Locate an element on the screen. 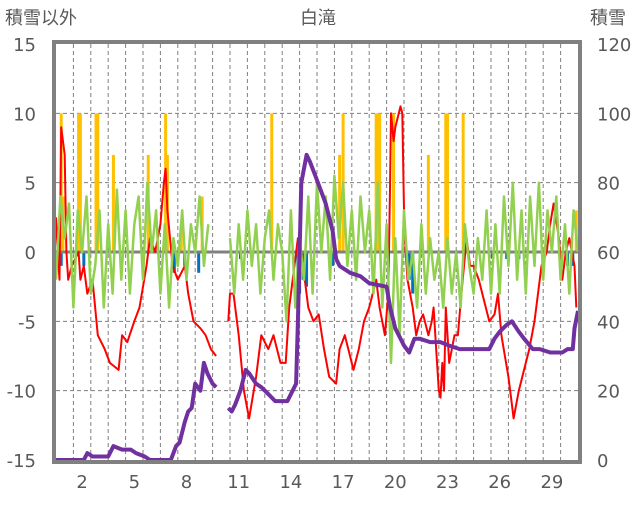 This screenshot has width=636, height=505. wind-line is located at coordinates (132, 245).